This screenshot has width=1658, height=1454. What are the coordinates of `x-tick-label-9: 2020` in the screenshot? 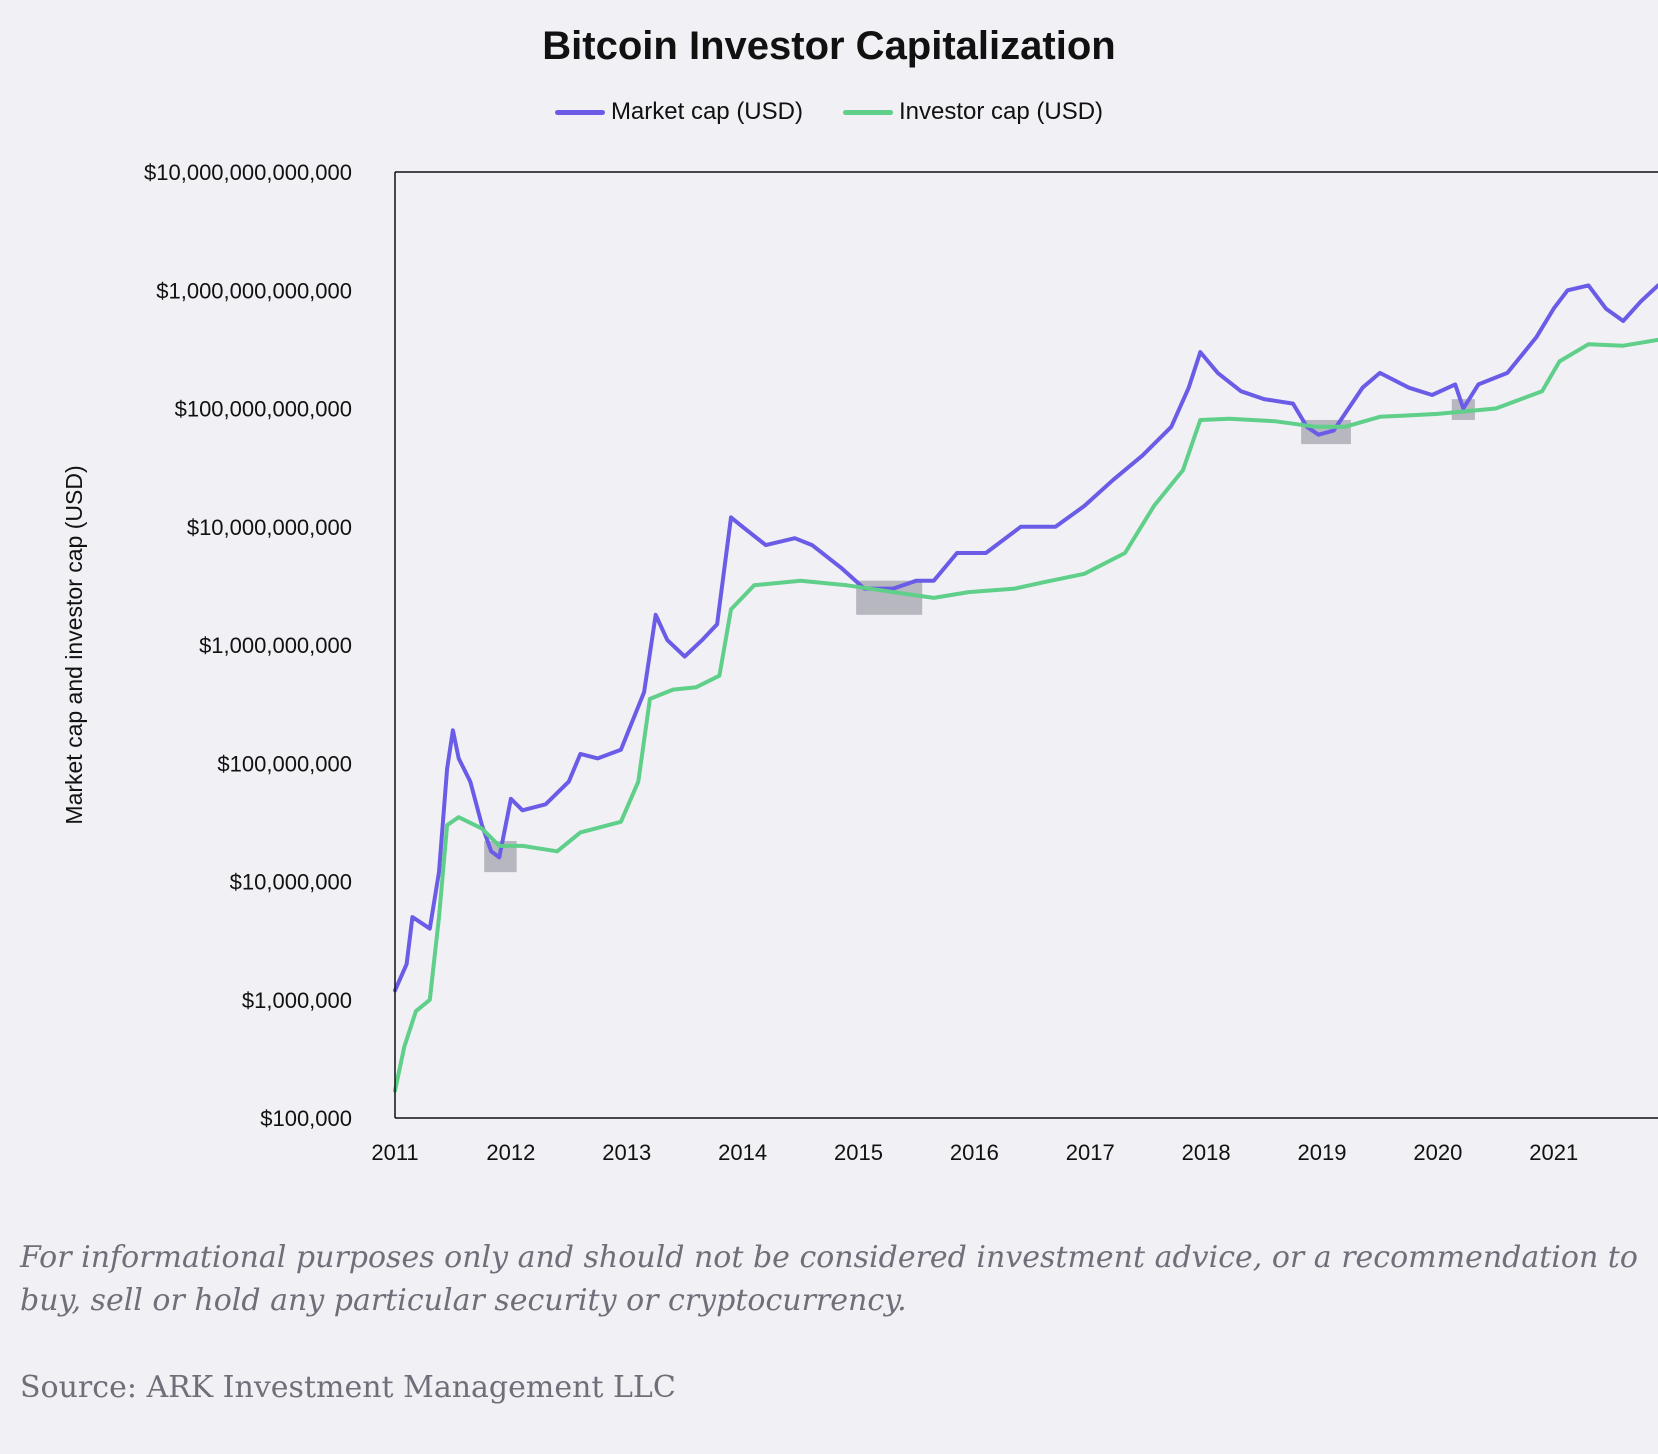 It's located at (1437, 1152).